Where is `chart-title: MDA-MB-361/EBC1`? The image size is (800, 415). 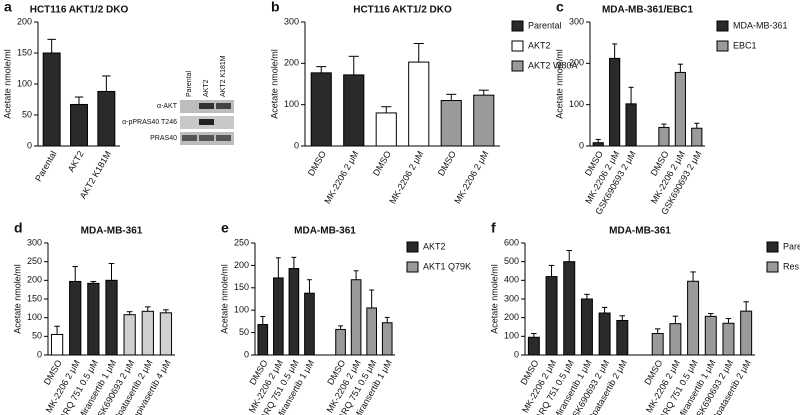 chart-title: MDA-MB-361/EBC1 is located at coordinates (648, 10).